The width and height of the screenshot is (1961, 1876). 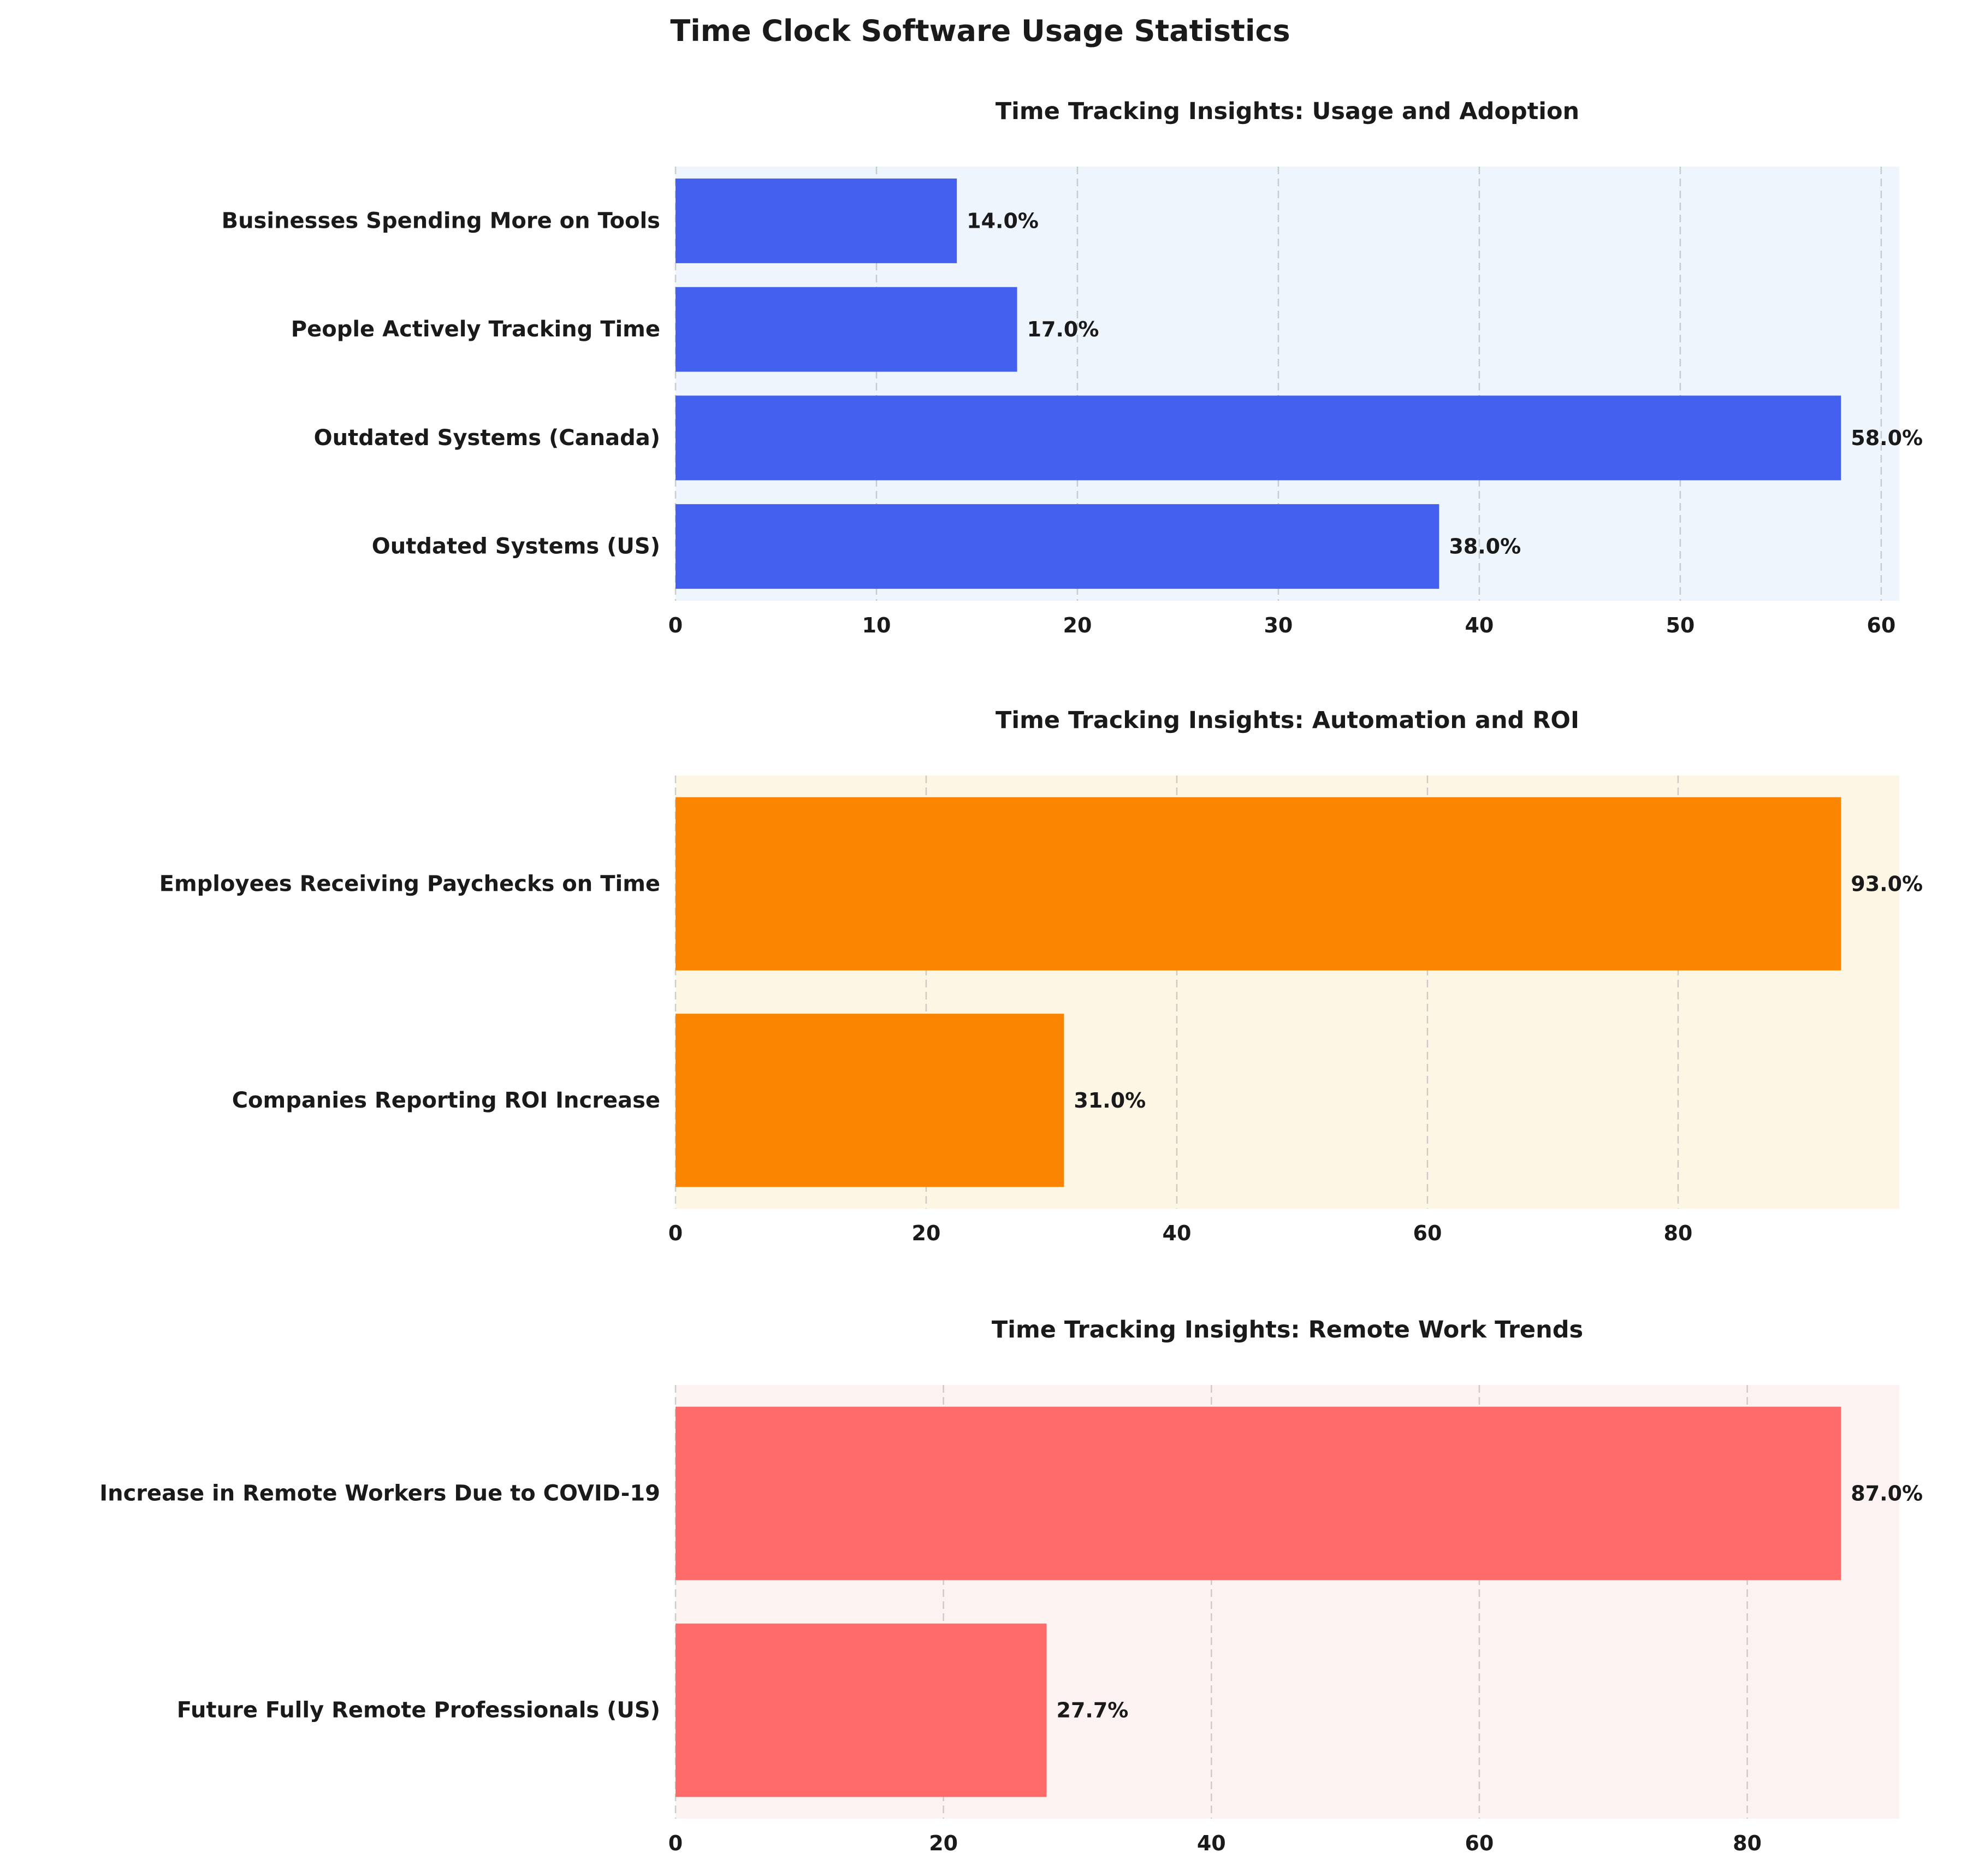 What do you see at coordinates (876, 625) in the screenshot?
I see `x-tick-label: 10` at bounding box center [876, 625].